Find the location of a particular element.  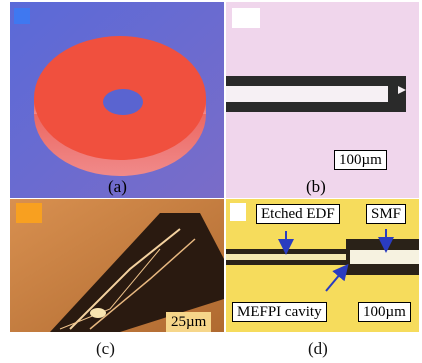

corner-square-a is located at coordinates (22, 16).